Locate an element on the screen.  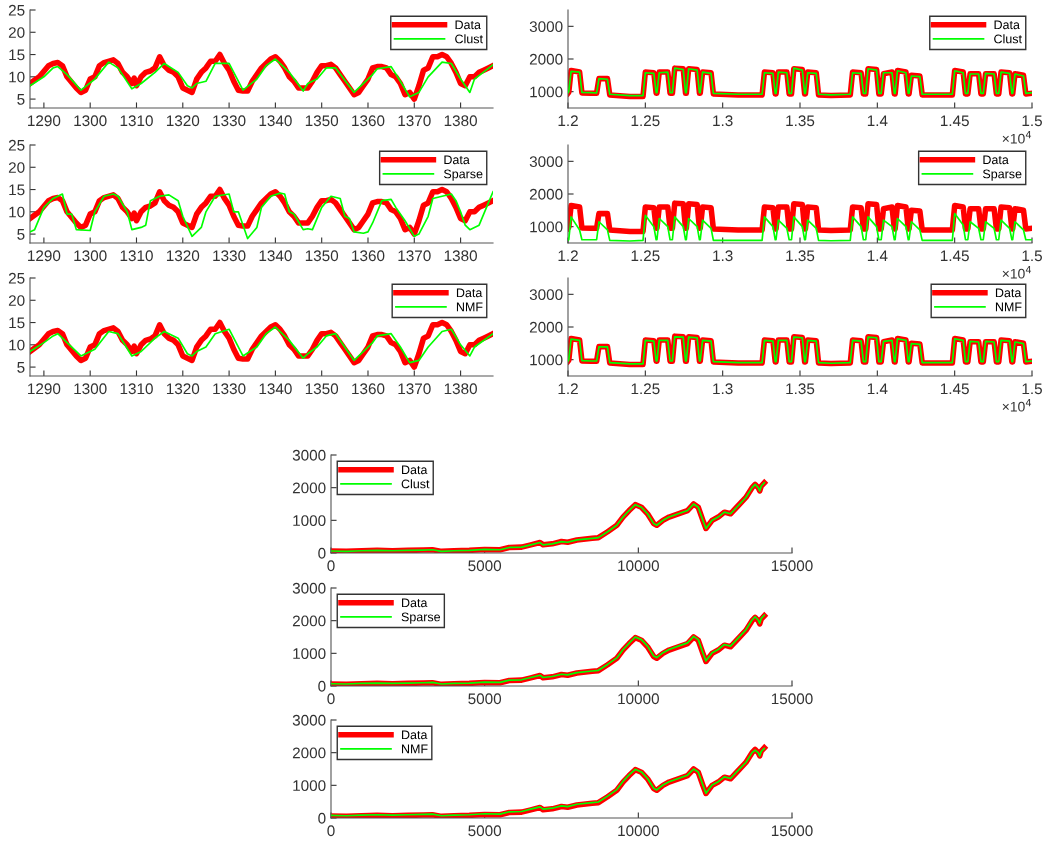
x-tick-label: 1.5 is located at coordinates (1032, 256).